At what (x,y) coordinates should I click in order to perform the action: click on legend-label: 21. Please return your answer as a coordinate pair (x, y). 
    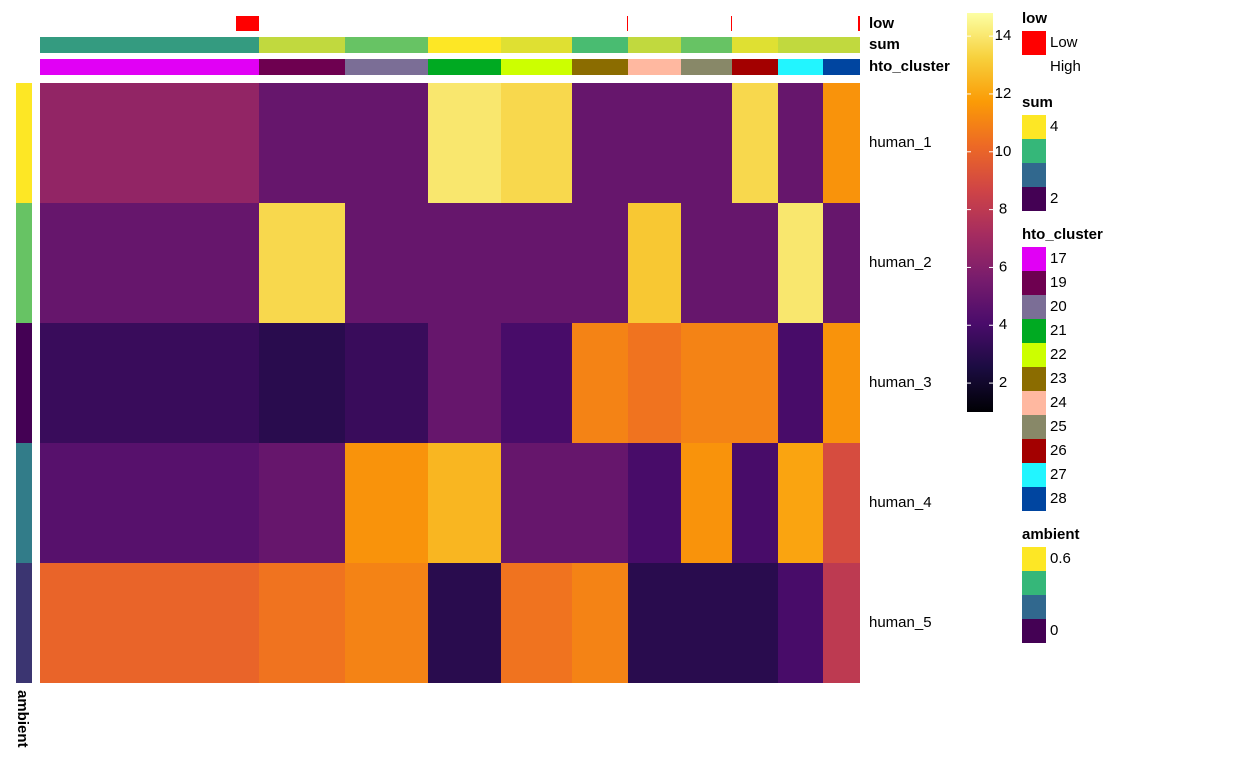
    Looking at the image, I should click on (1058, 330).